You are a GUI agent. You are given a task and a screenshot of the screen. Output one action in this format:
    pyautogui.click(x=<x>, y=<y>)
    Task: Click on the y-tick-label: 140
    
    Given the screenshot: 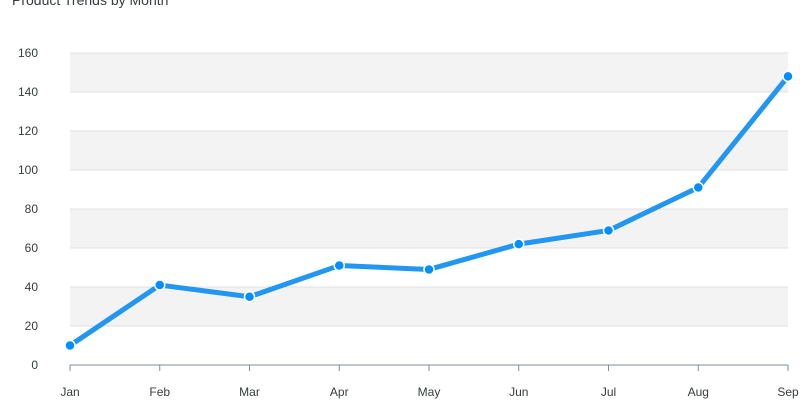 What is the action you would take?
    pyautogui.click(x=28, y=92)
    